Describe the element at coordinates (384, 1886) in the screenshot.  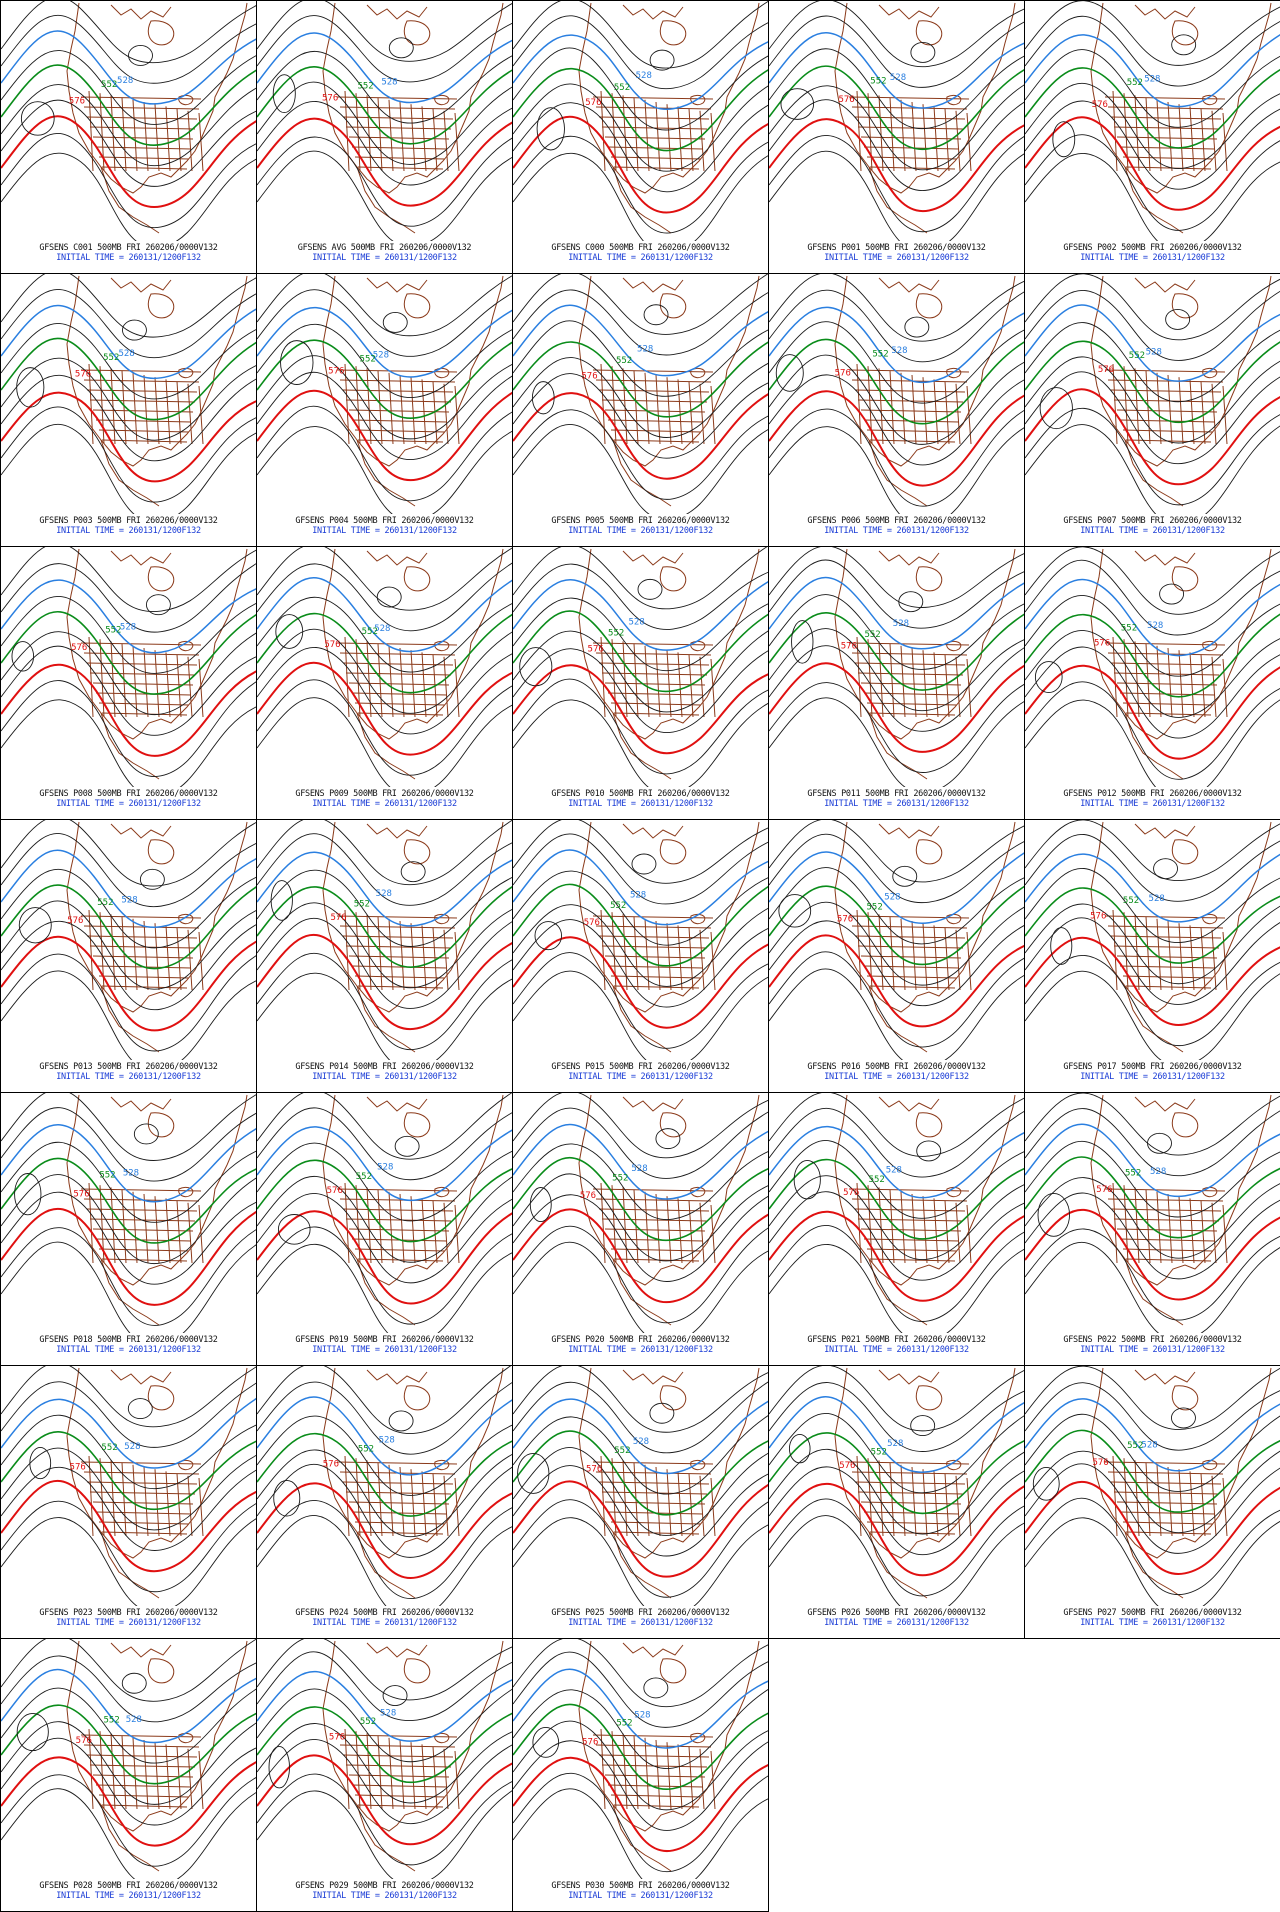
I see `panel-caption-title: GFSENS P029 500MB FRI 260206/0000V132` at that location.